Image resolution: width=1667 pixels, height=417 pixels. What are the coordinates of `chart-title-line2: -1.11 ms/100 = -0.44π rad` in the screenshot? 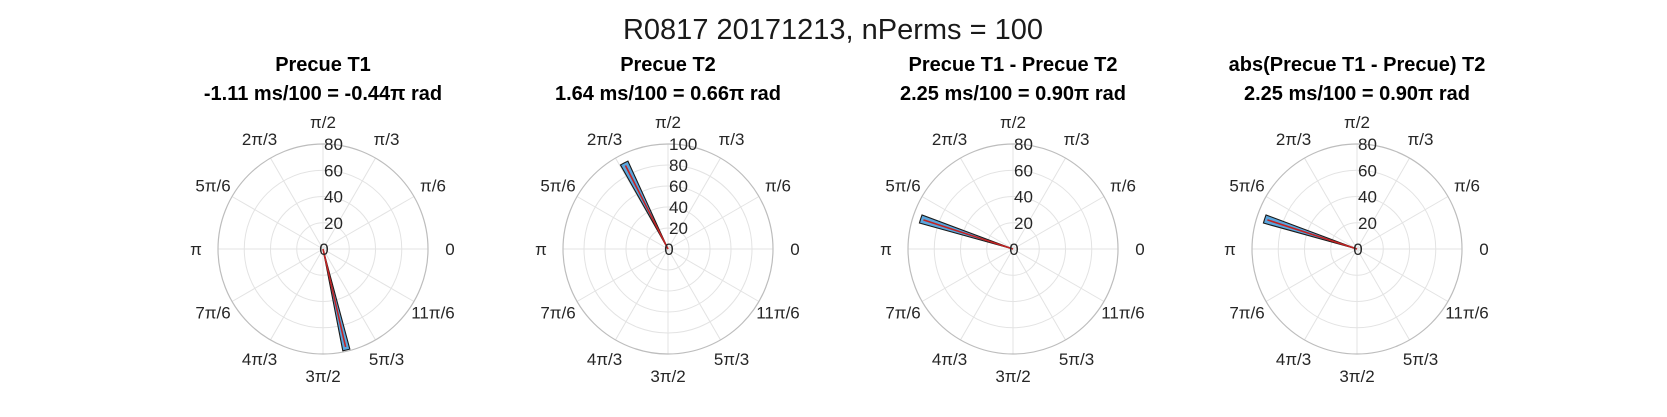 It's located at (323, 94).